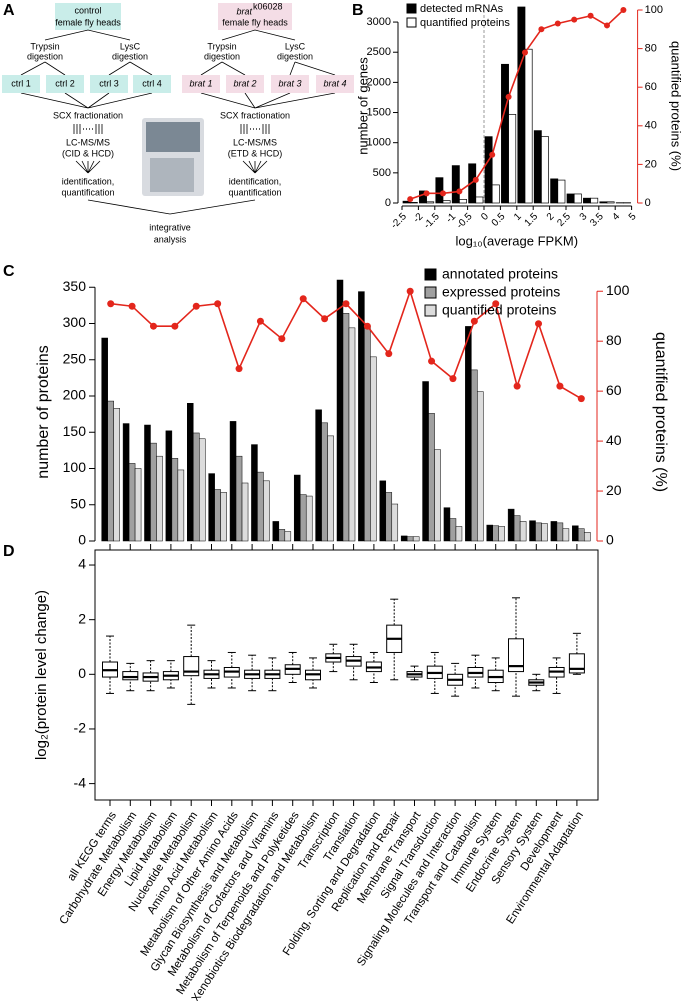 The height and width of the screenshot is (1001, 685). What do you see at coordinates (44, 46) in the screenshot?
I see `digestion-label: Trypsin` at bounding box center [44, 46].